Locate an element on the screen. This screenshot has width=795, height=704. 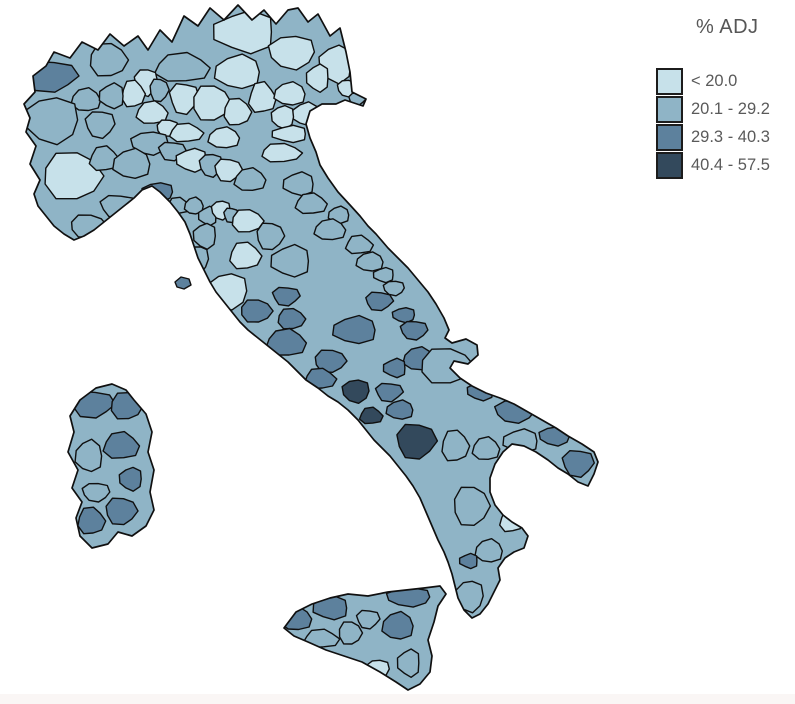
province-aquila is located at coordinates (354, 329).